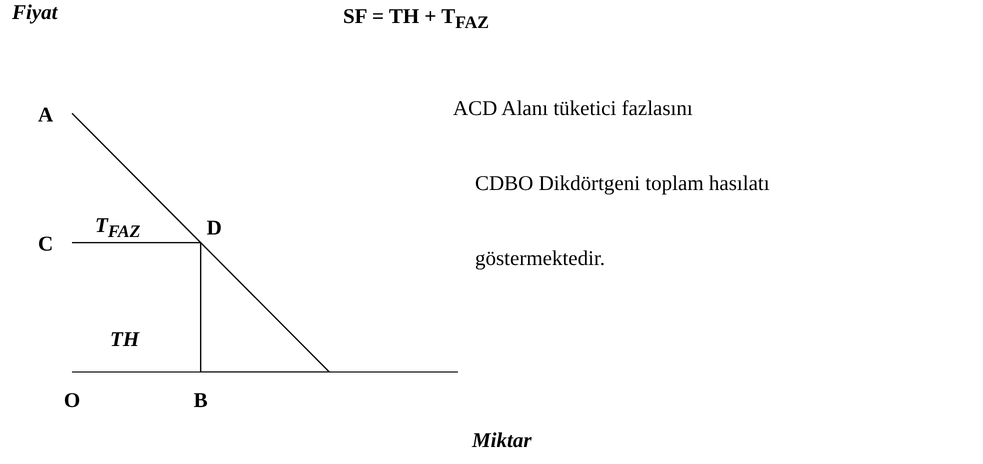 The height and width of the screenshot is (464, 983). Describe the element at coordinates (117, 227) in the screenshot. I see `annotation: T$_{FAZ}$` at that location.